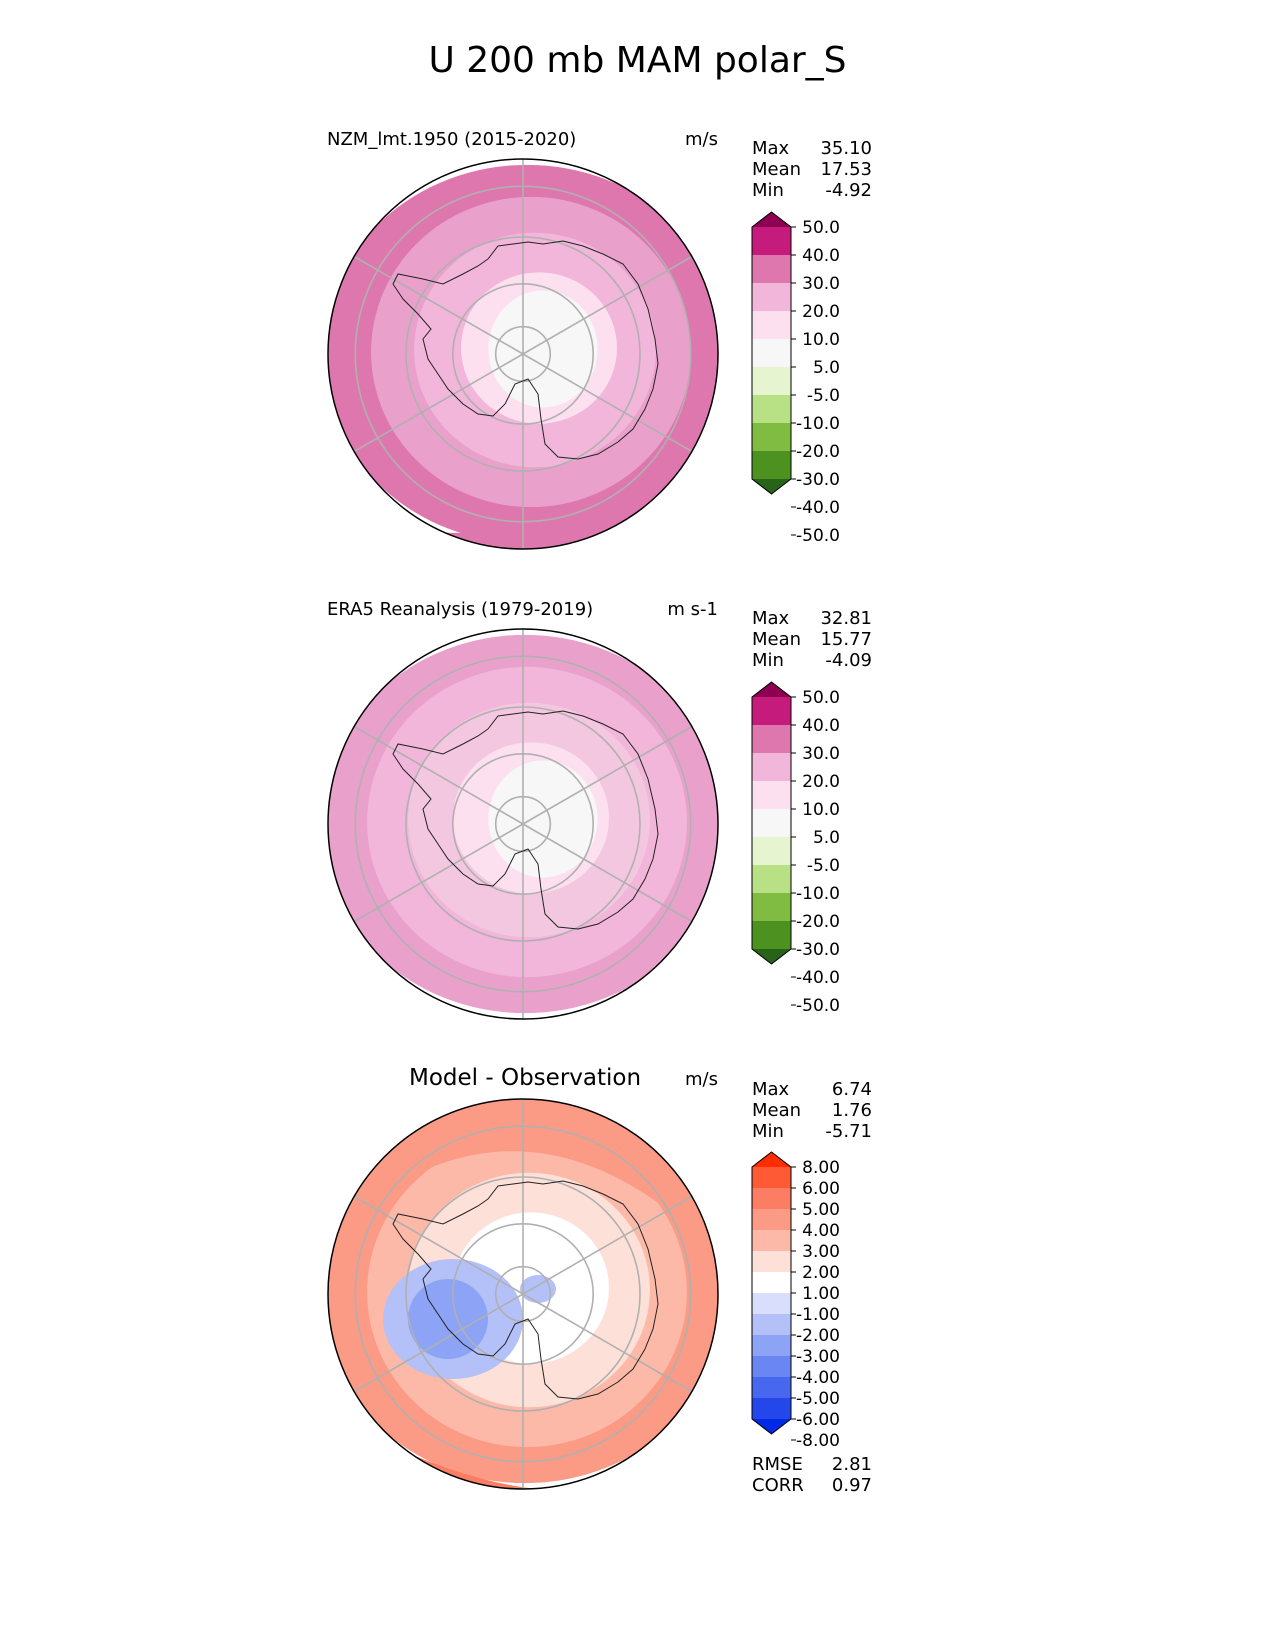 This screenshot has height=1650, width=1275. I want to click on positive-anomaly-band, so click(523, 1176).